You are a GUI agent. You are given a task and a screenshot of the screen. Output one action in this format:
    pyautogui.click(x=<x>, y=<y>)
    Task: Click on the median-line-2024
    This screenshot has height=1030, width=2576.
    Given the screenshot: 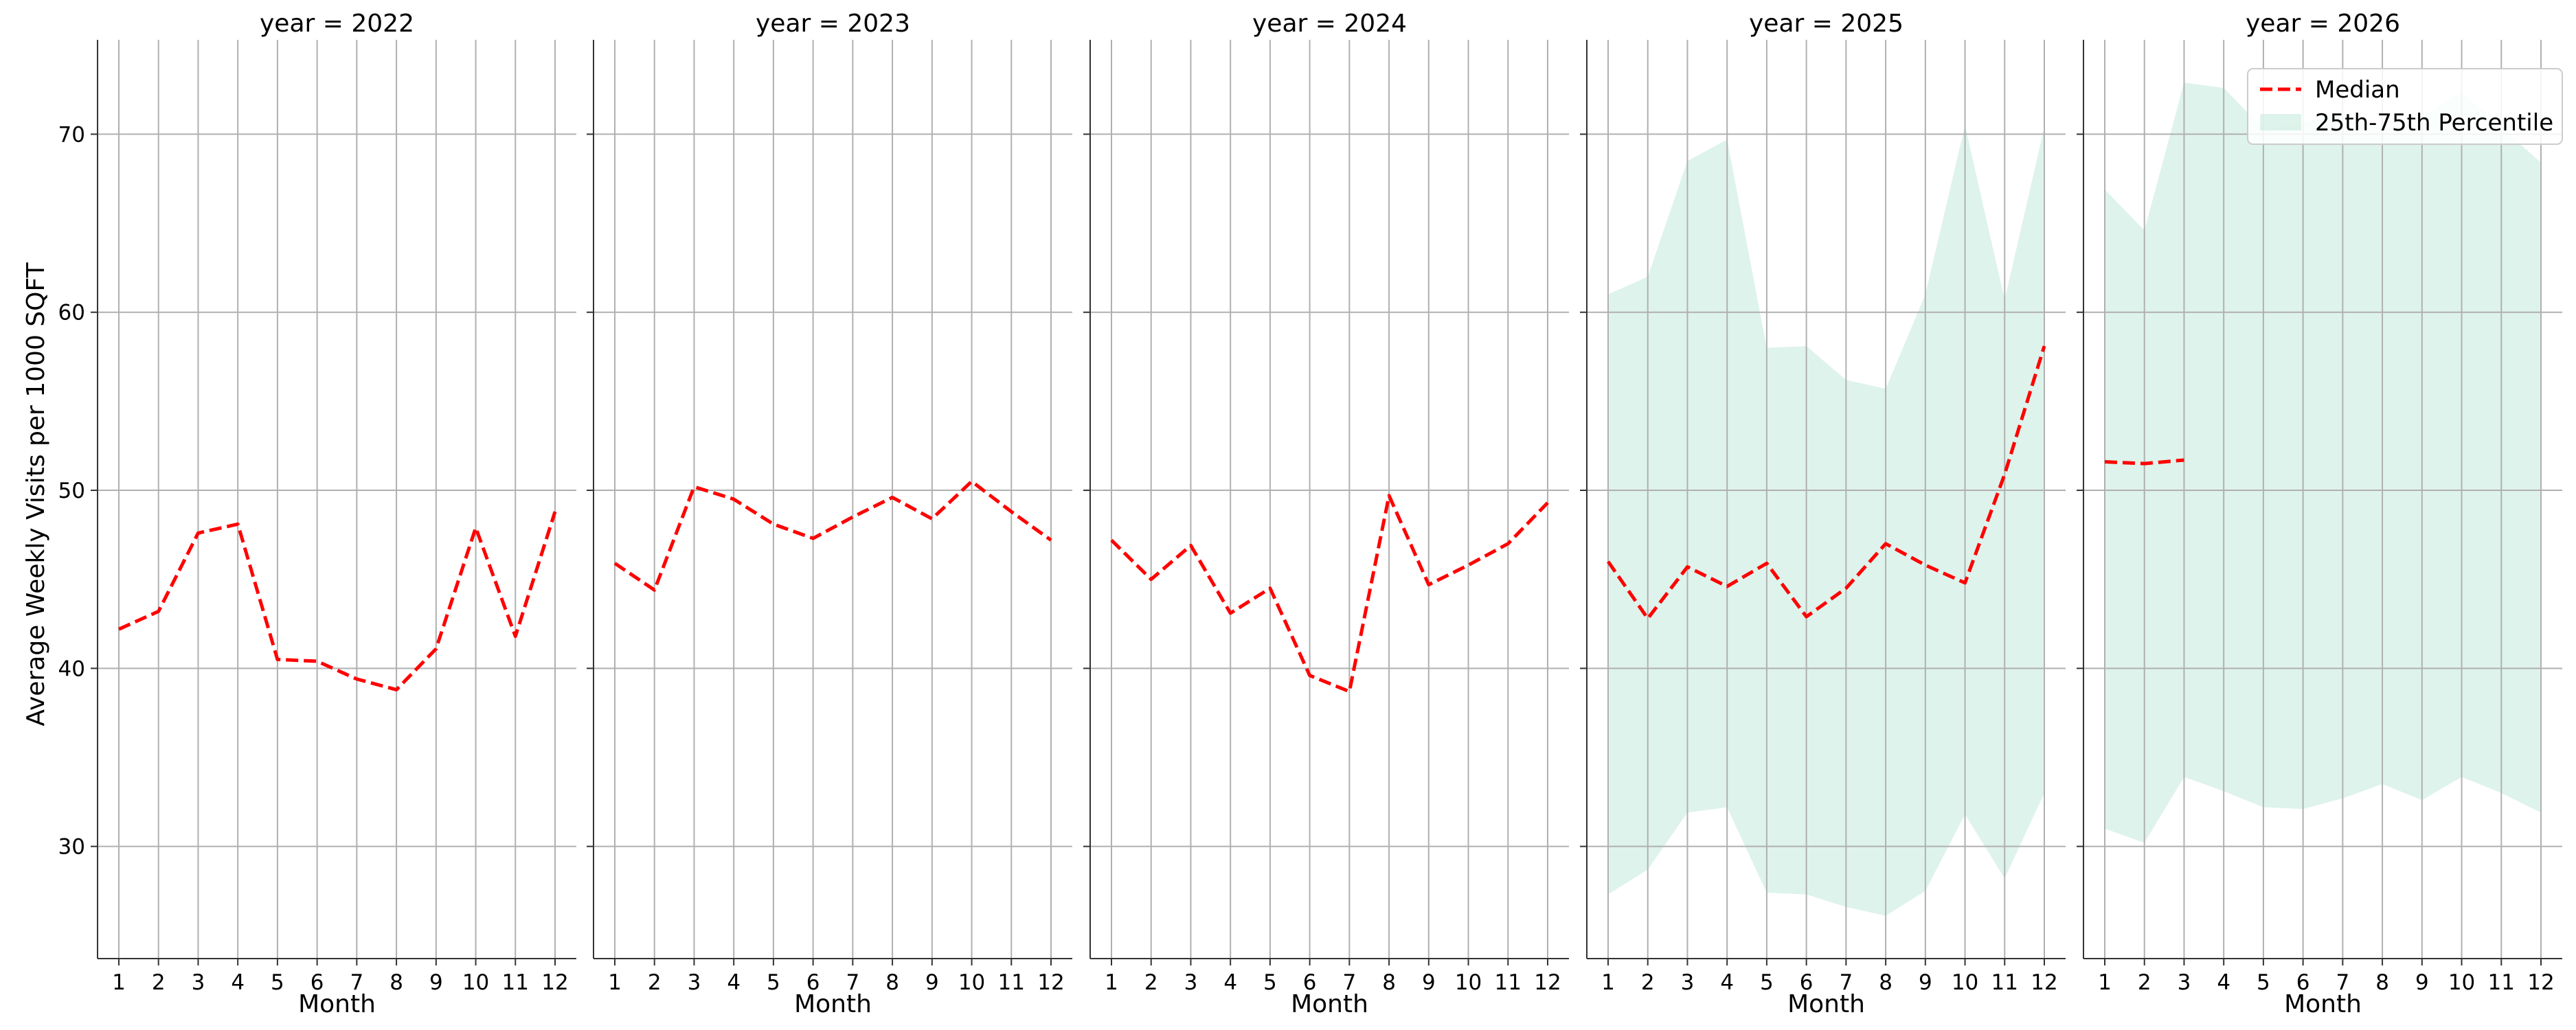 What is the action you would take?
    pyautogui.click(x=1329, y=594)
    